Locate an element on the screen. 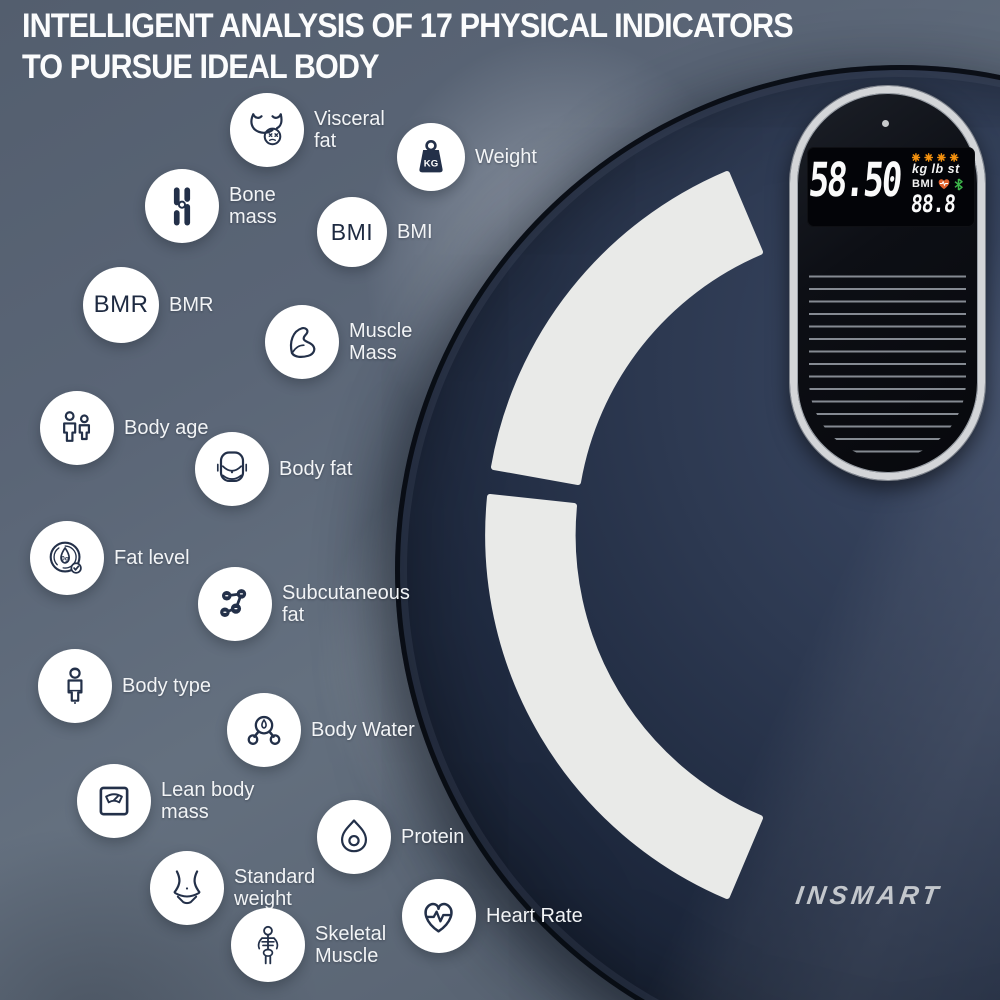 The image size is (1000, 1000). indicator-lean-body-mass: Lean body mass is located at coordinates (169, 801).